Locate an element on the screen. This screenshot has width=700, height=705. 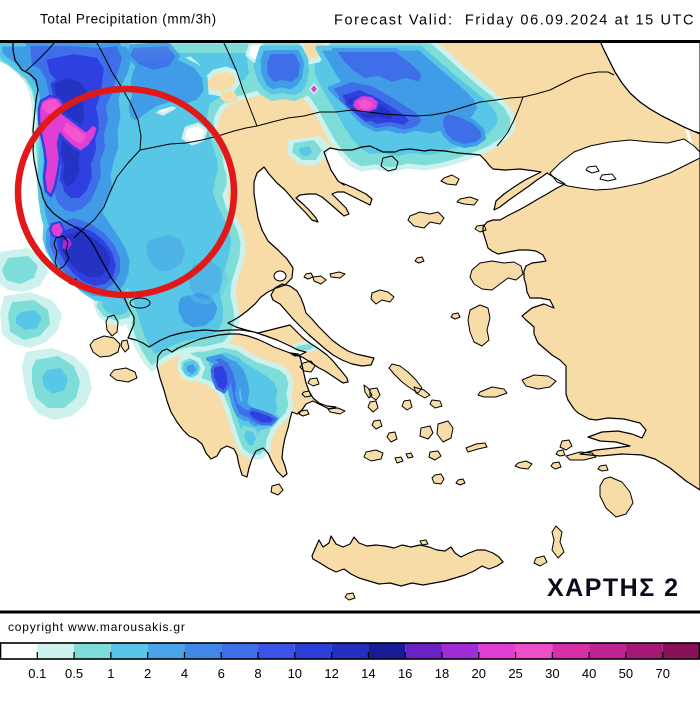
svg-text: 12 is located at coordinates (331, 673).